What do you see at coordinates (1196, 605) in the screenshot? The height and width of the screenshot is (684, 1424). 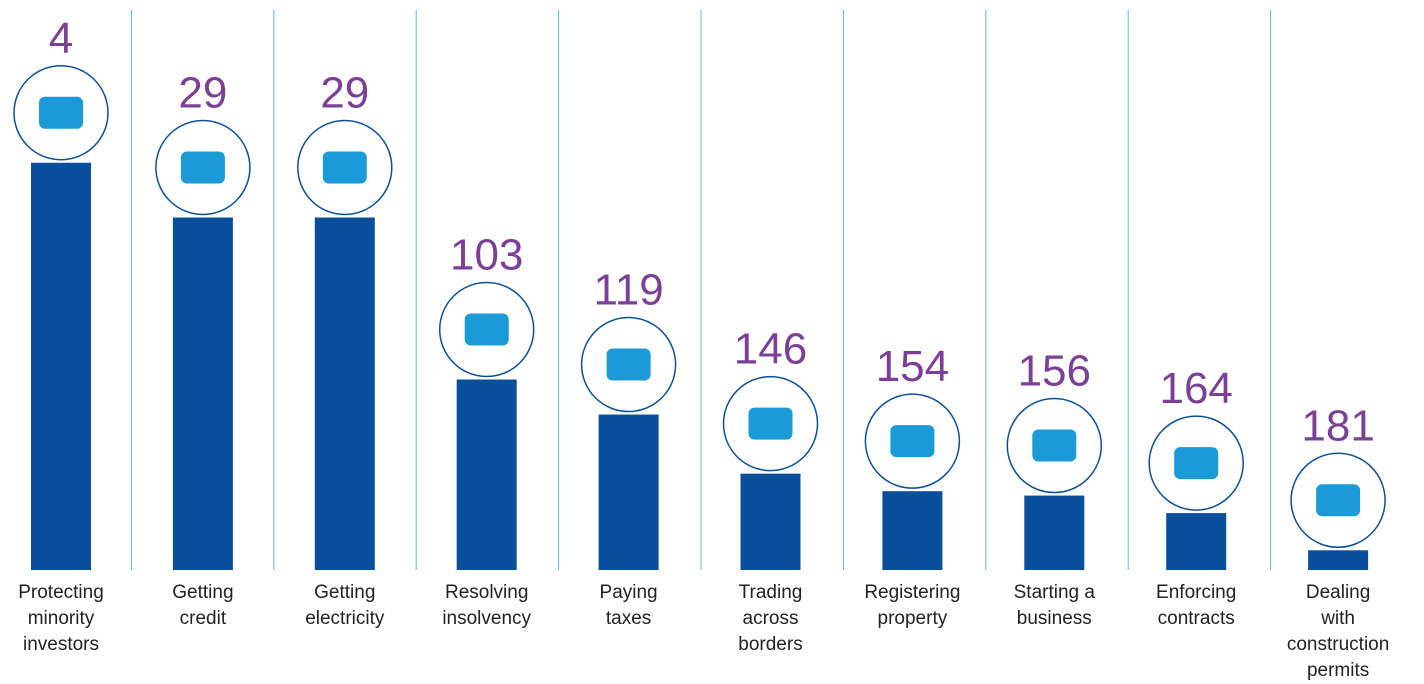 I see `category-label: Enforcing contracts` at bounding box center [1196, 605].